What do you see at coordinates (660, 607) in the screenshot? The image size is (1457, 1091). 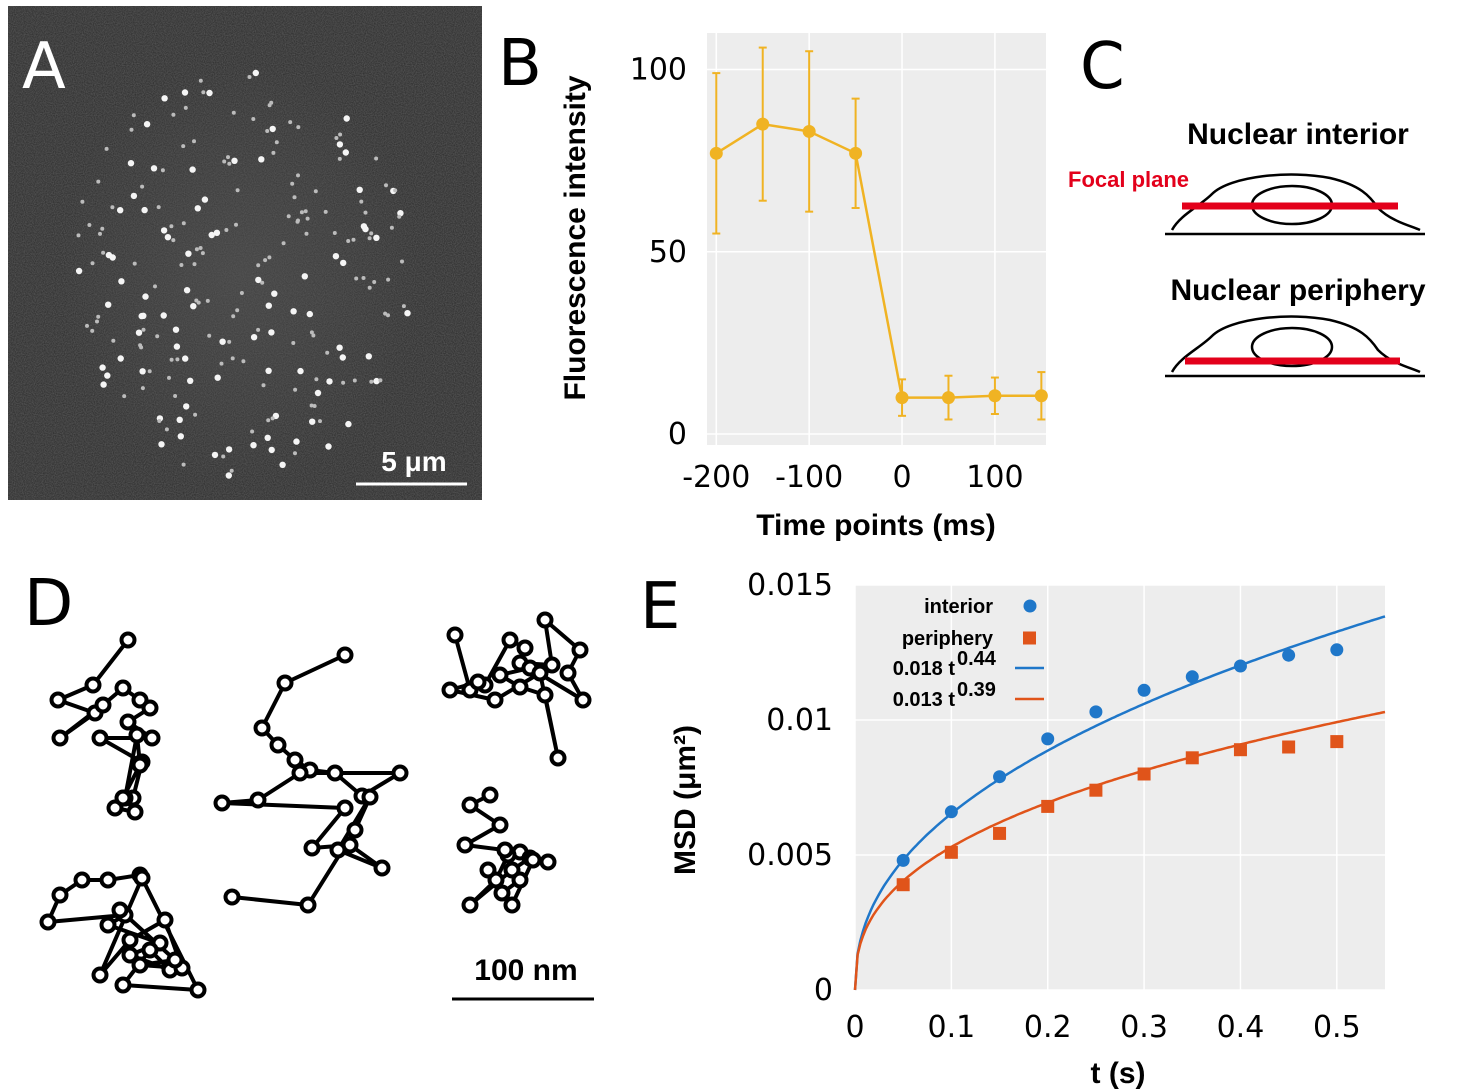 I see `panel-letter-e: E` at bounding box center [660, 607].